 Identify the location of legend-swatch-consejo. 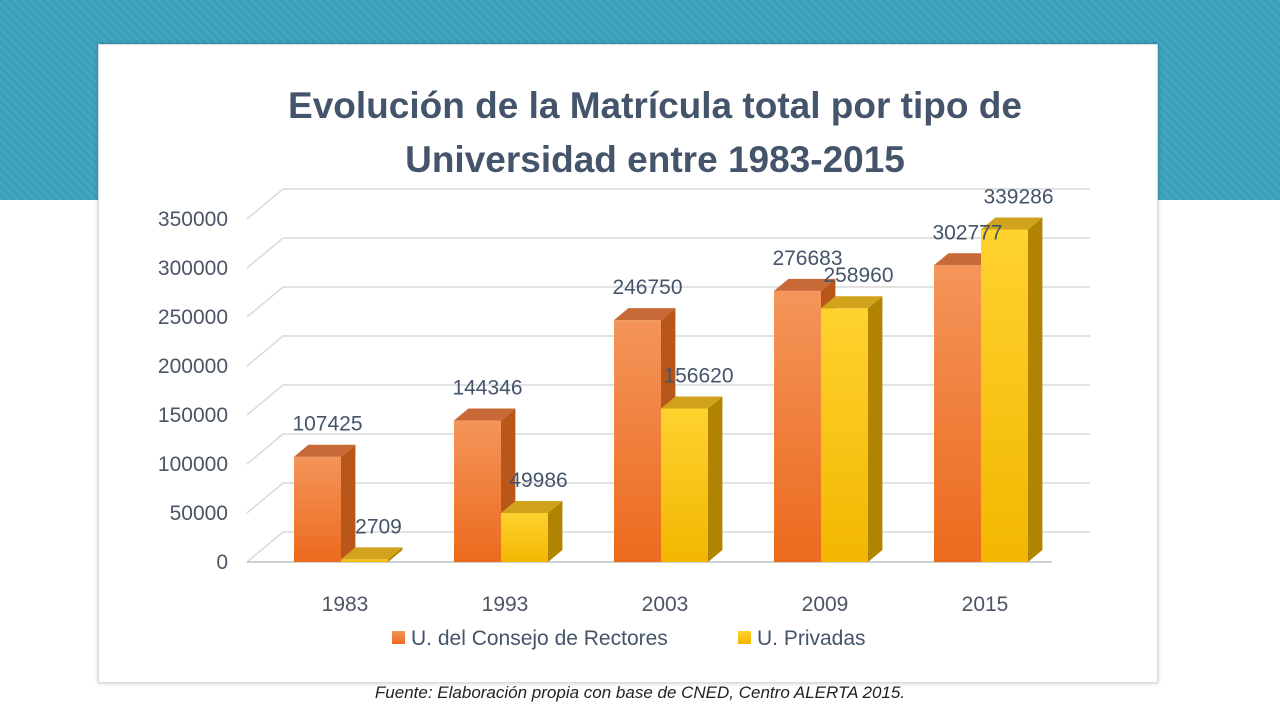
(398, 637).